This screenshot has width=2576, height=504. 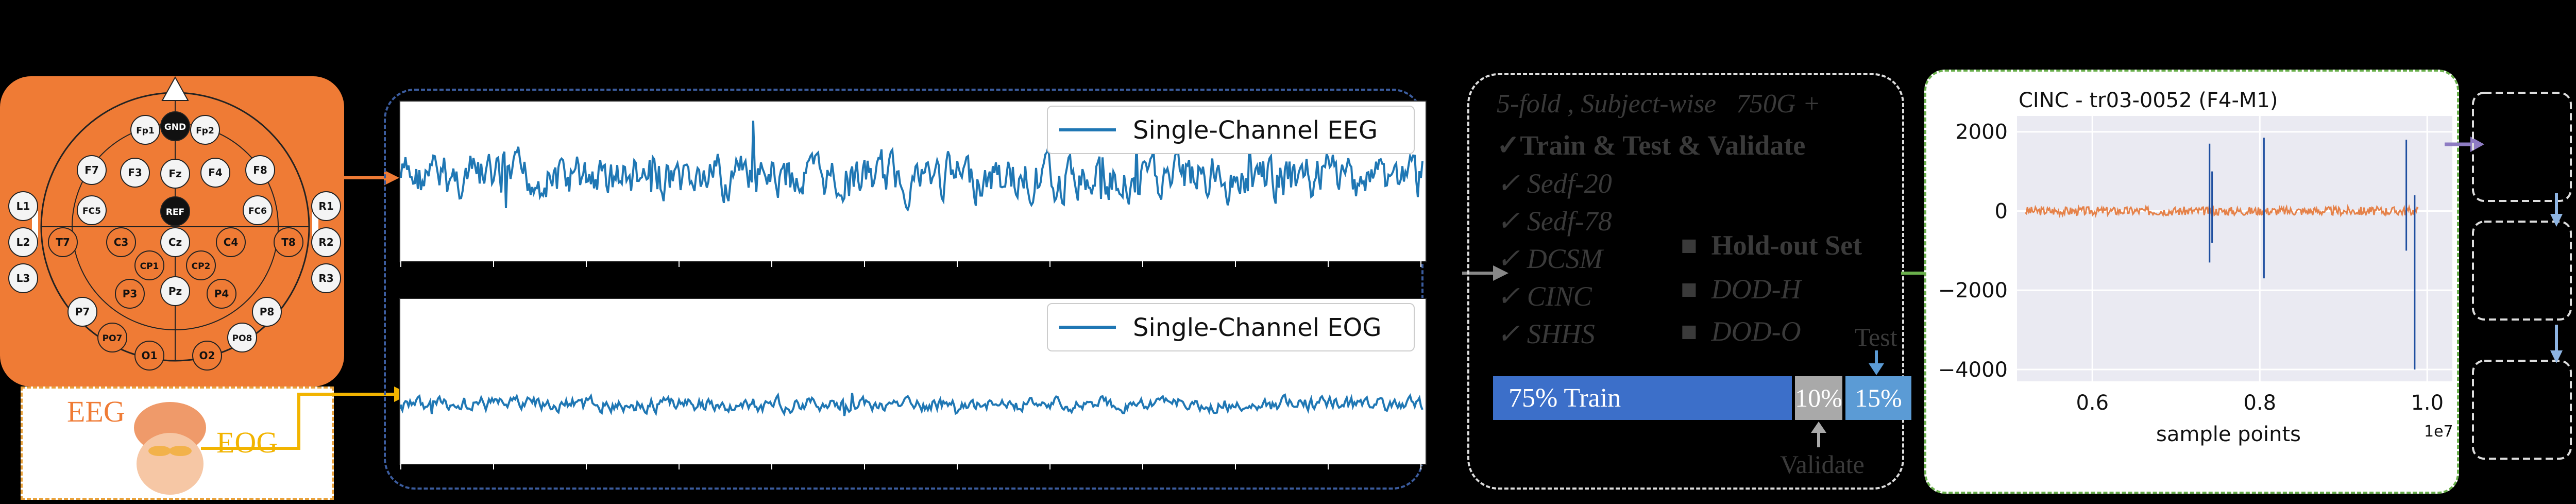 I want to click on electrode-label: FC6, so click(x=257, y=211).